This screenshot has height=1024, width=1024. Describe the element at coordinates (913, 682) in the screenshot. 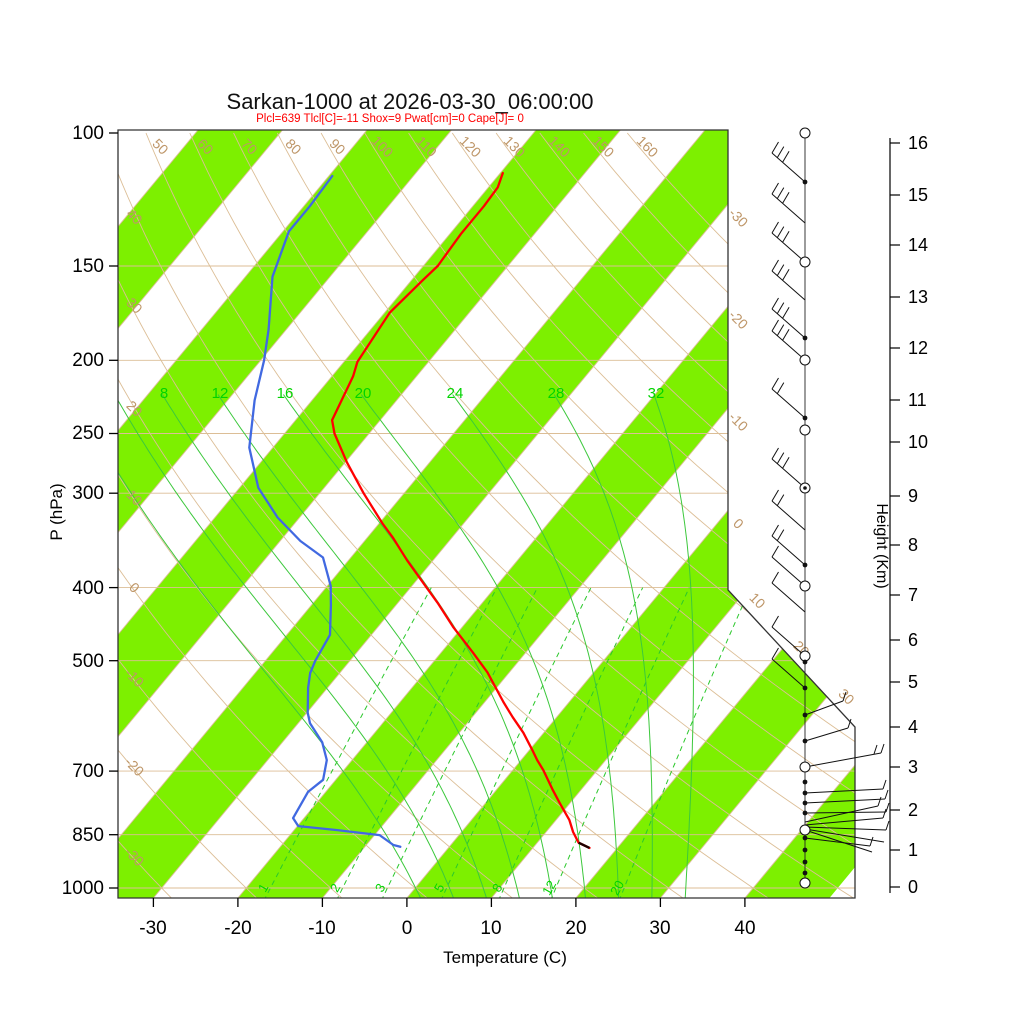

I see `height-tick-label: 5` at that location.